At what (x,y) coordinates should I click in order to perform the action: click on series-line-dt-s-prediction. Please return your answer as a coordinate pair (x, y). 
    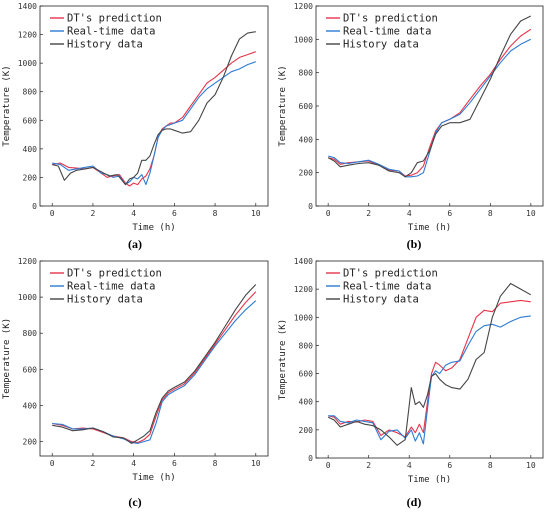
    Looking at the image, I should click on (429, 368).